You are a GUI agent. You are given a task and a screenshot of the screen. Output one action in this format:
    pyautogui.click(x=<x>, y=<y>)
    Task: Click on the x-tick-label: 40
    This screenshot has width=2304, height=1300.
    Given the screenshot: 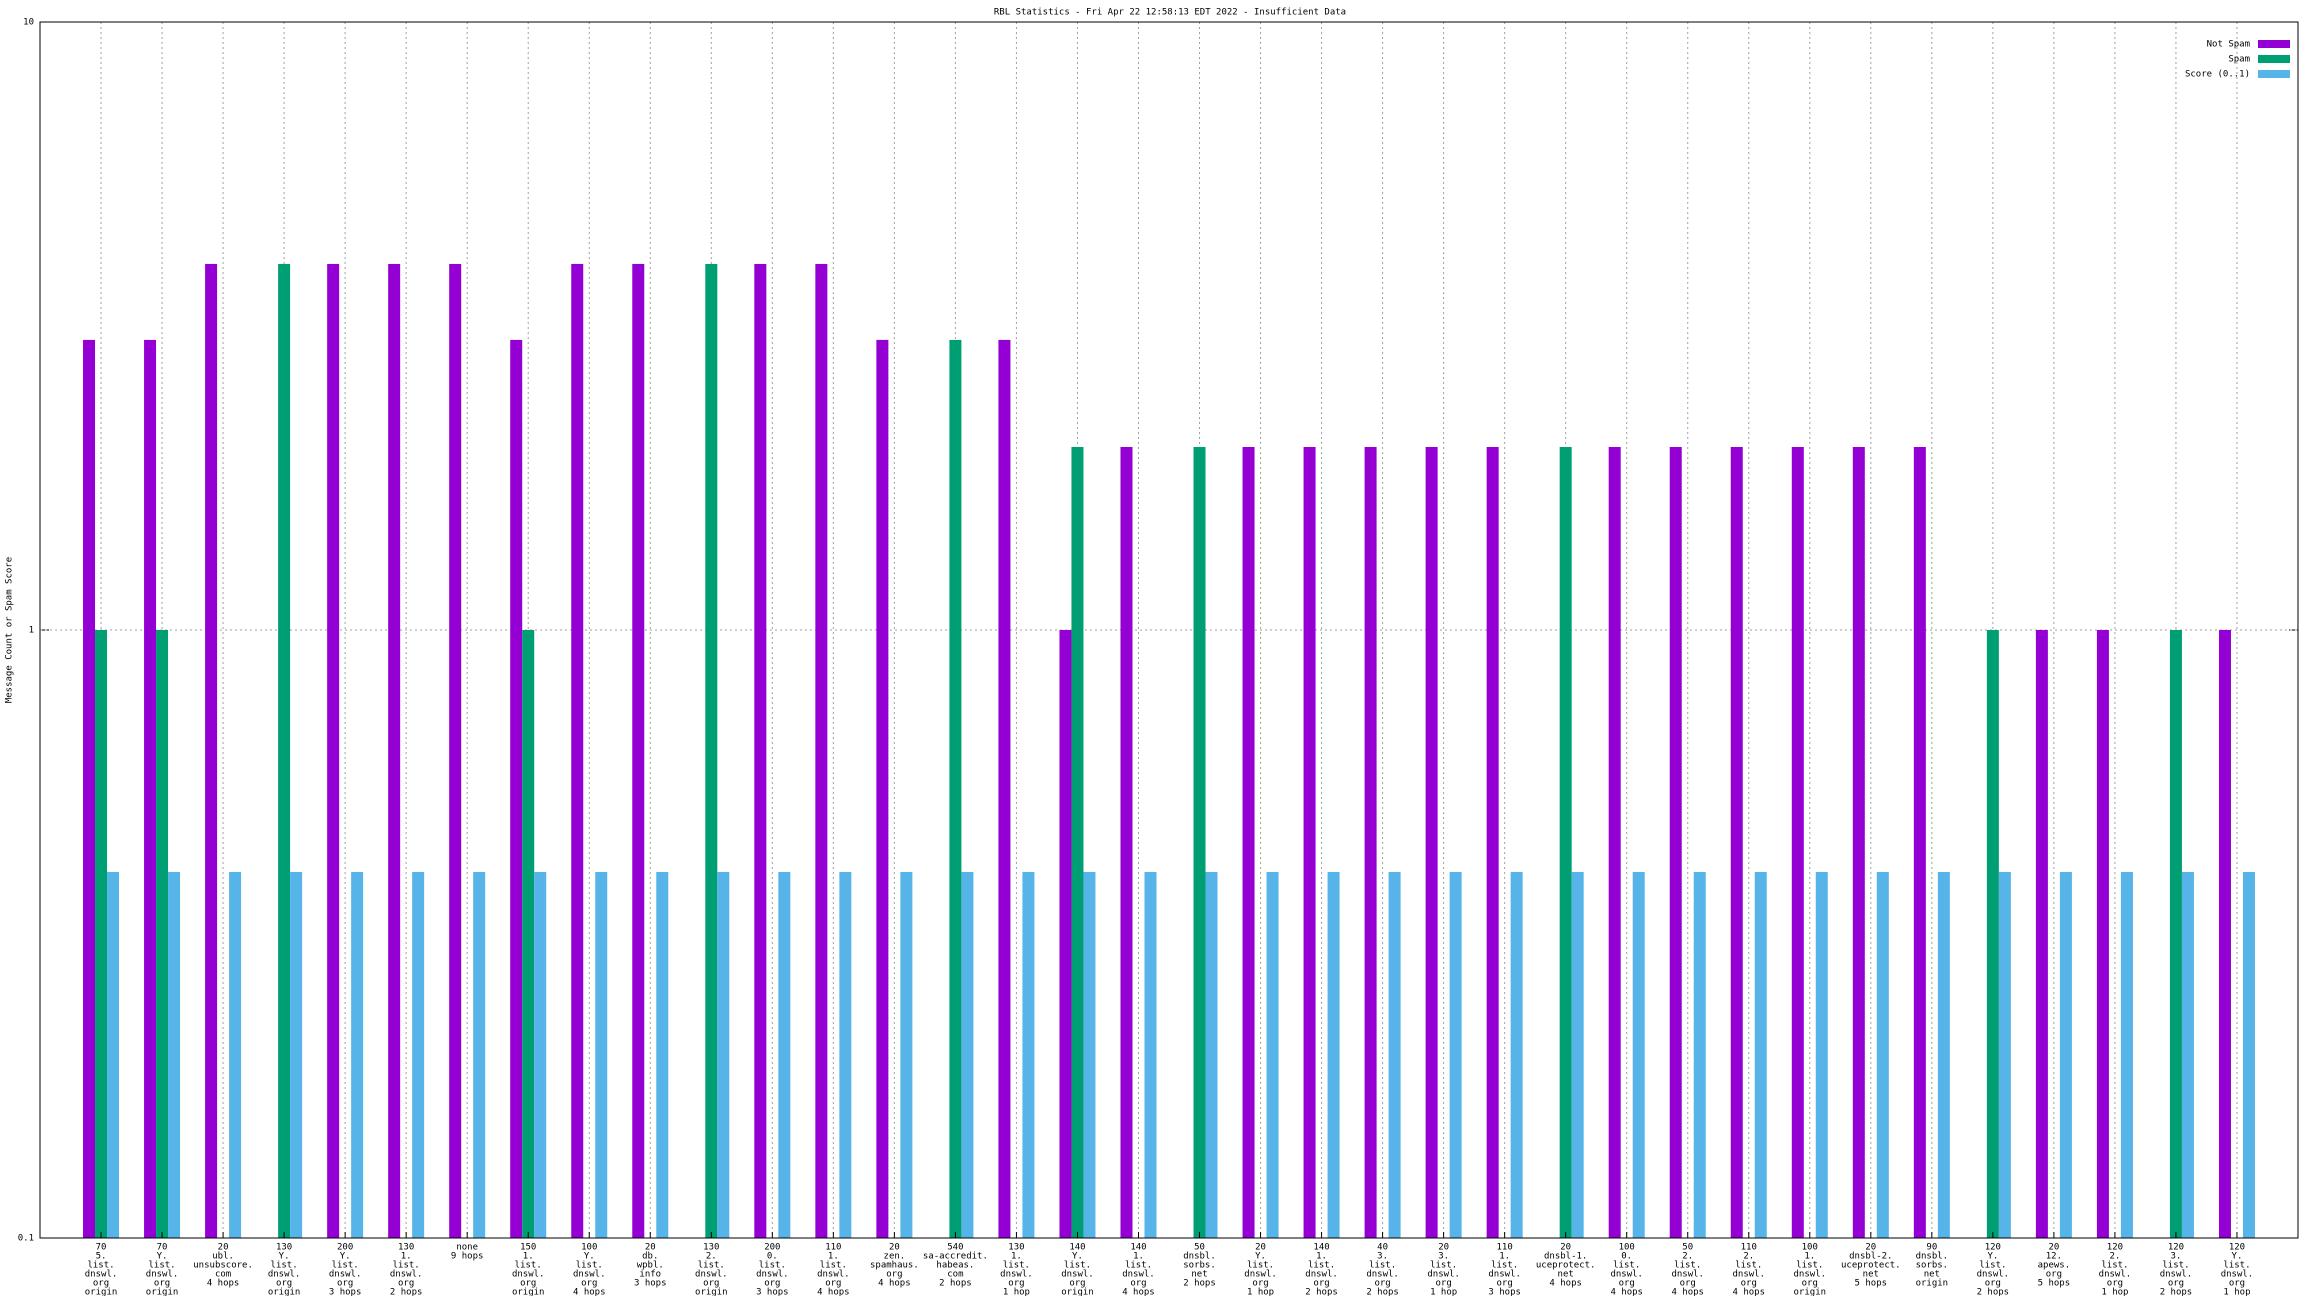 What is the action you would take?
    pyautogui.click(x=1382, y=1248)
    